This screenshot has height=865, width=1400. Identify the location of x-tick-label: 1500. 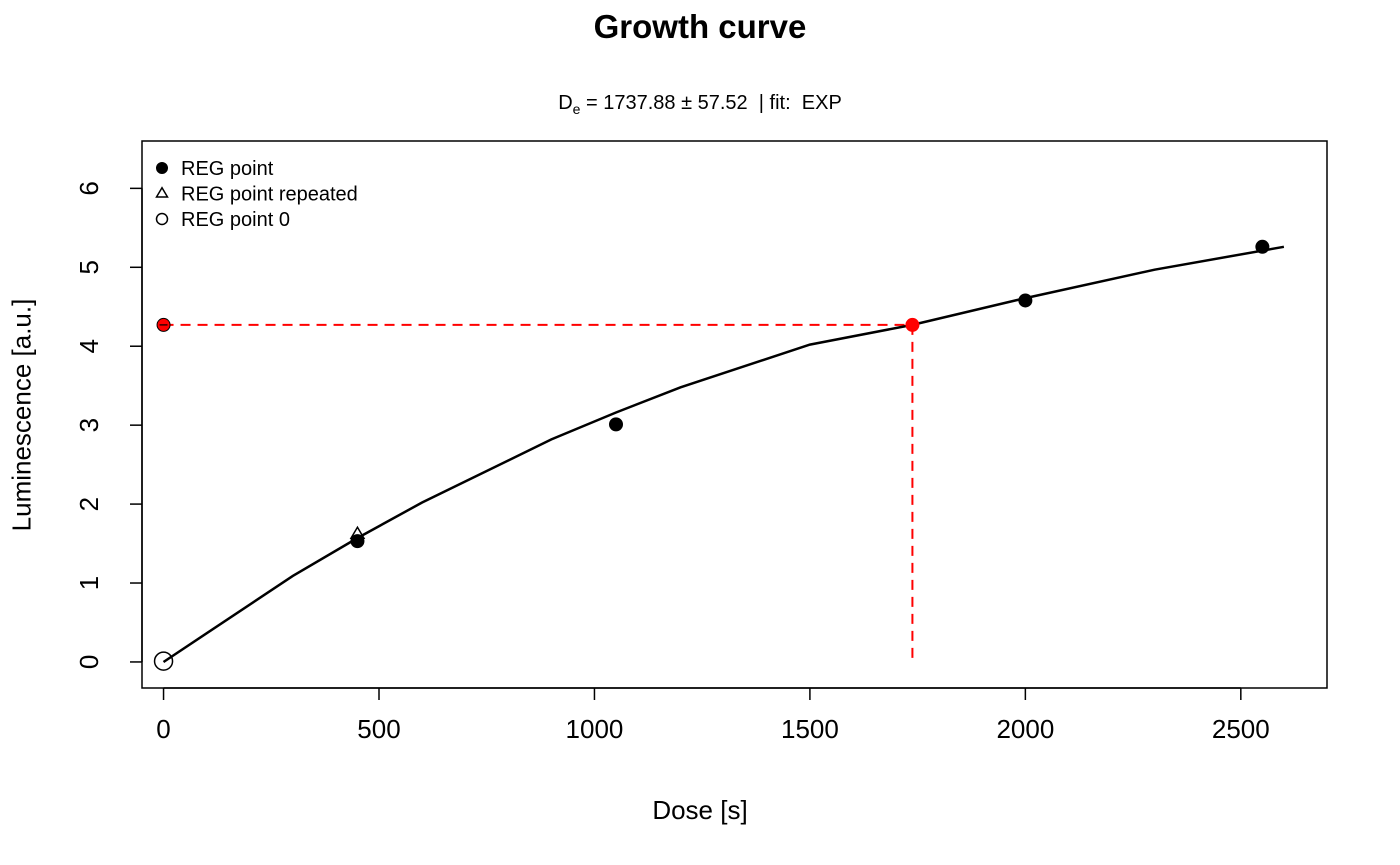
(810, 729).